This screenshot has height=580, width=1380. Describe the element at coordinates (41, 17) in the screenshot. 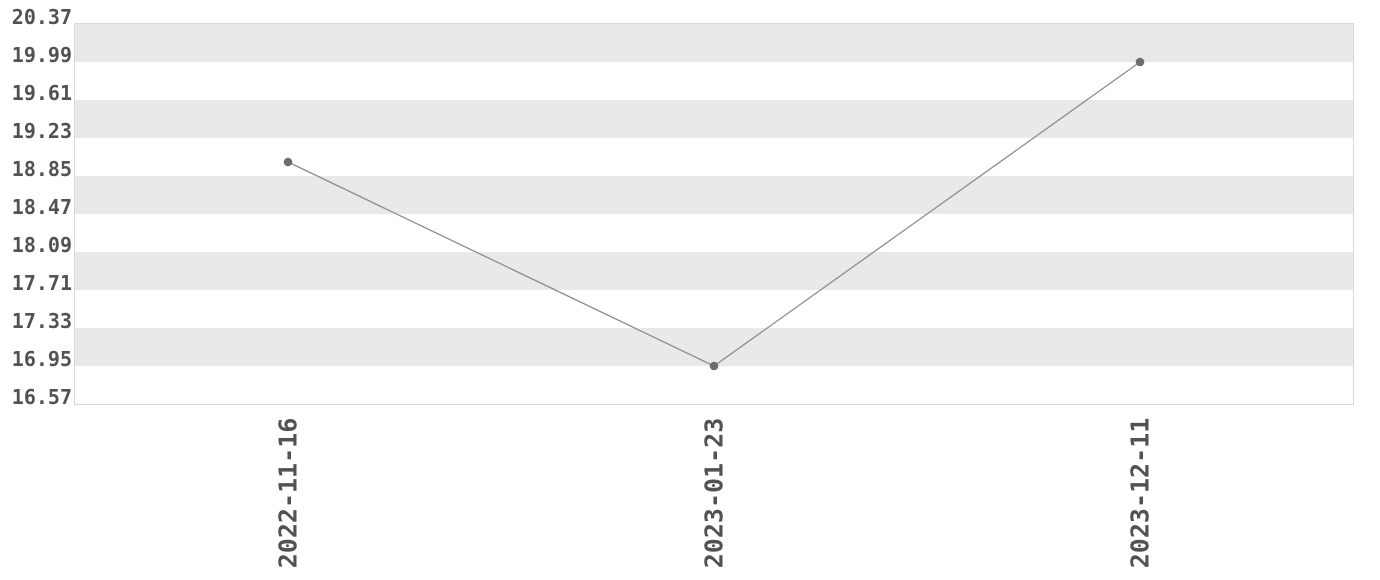

I see `y-tick-label: 20.37` at that location.